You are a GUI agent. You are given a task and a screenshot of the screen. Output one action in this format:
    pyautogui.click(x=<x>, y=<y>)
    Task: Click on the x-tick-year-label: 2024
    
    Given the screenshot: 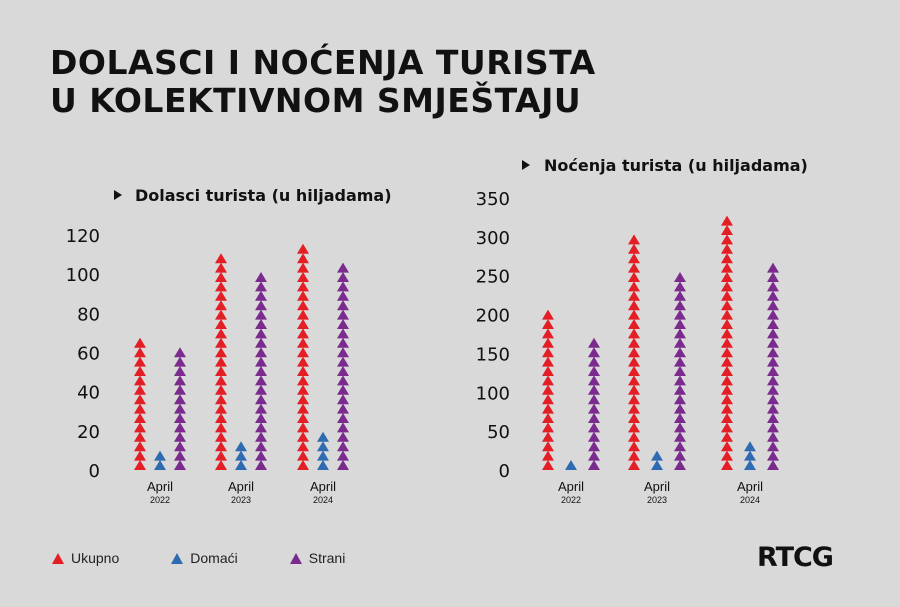 What is the action you would take?
    pyautogui.click(x=750, y=500)
    